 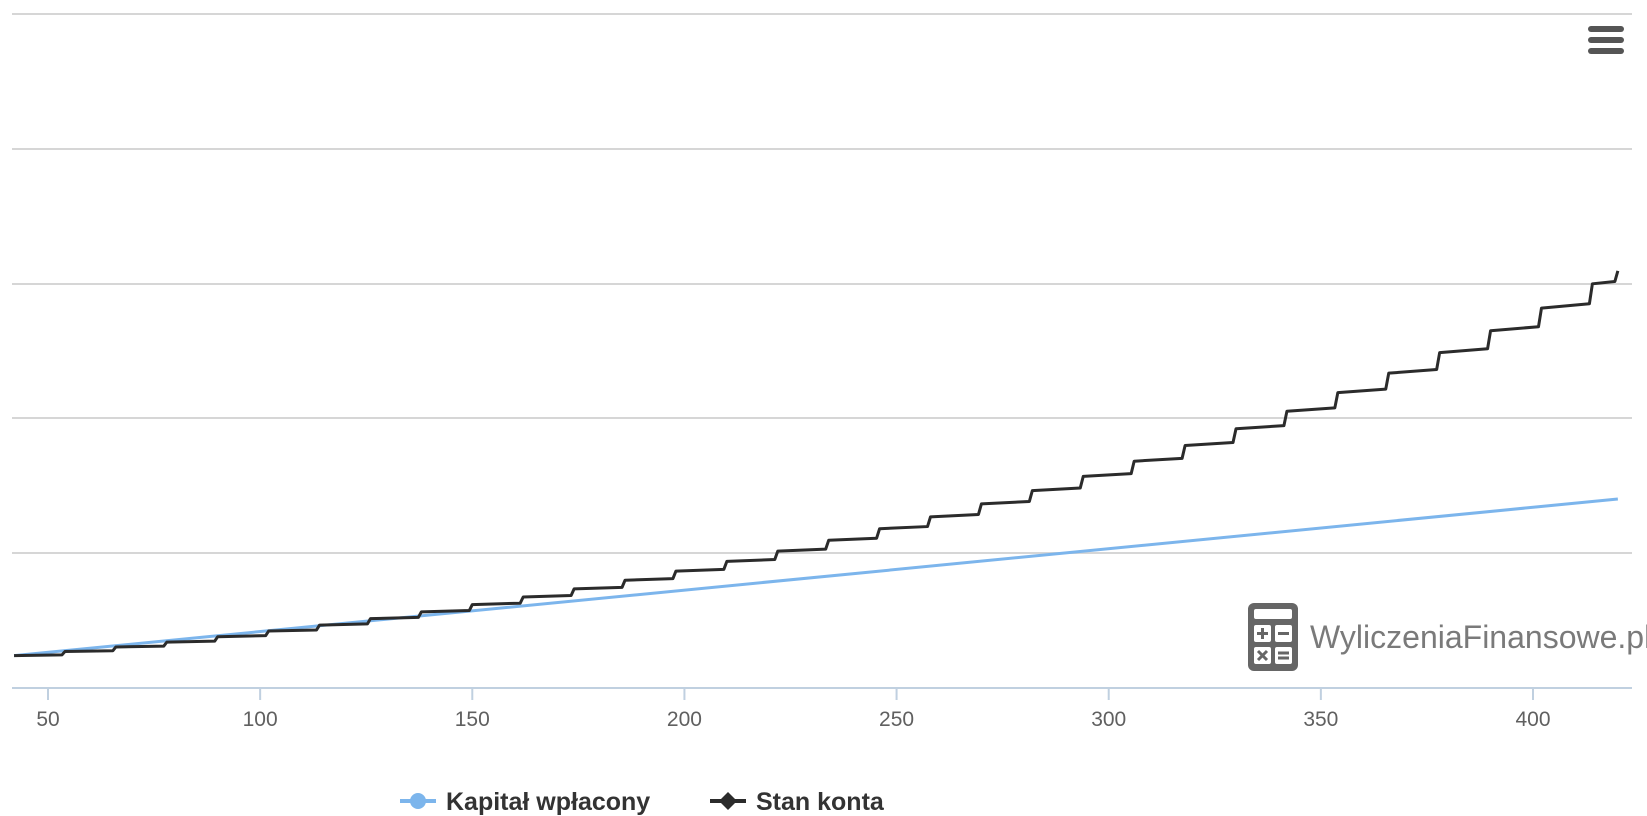 What do you see at coordinates (820, 802) in the screenshot?
I see `legend-label-stan: Stan konta` at bounding box center [820, 802].